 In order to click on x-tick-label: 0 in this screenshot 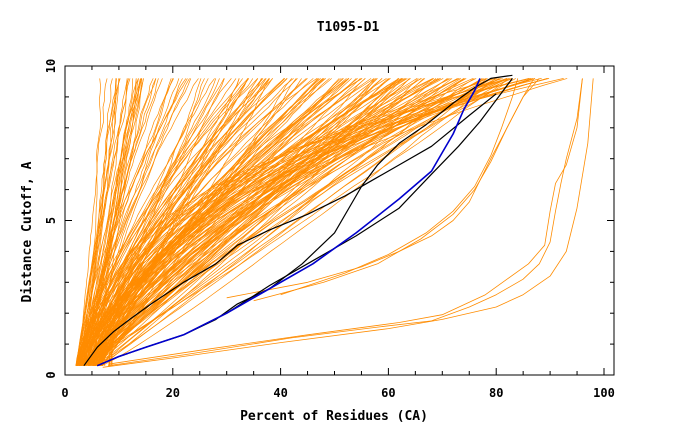, I will do `click(64, 393)`.